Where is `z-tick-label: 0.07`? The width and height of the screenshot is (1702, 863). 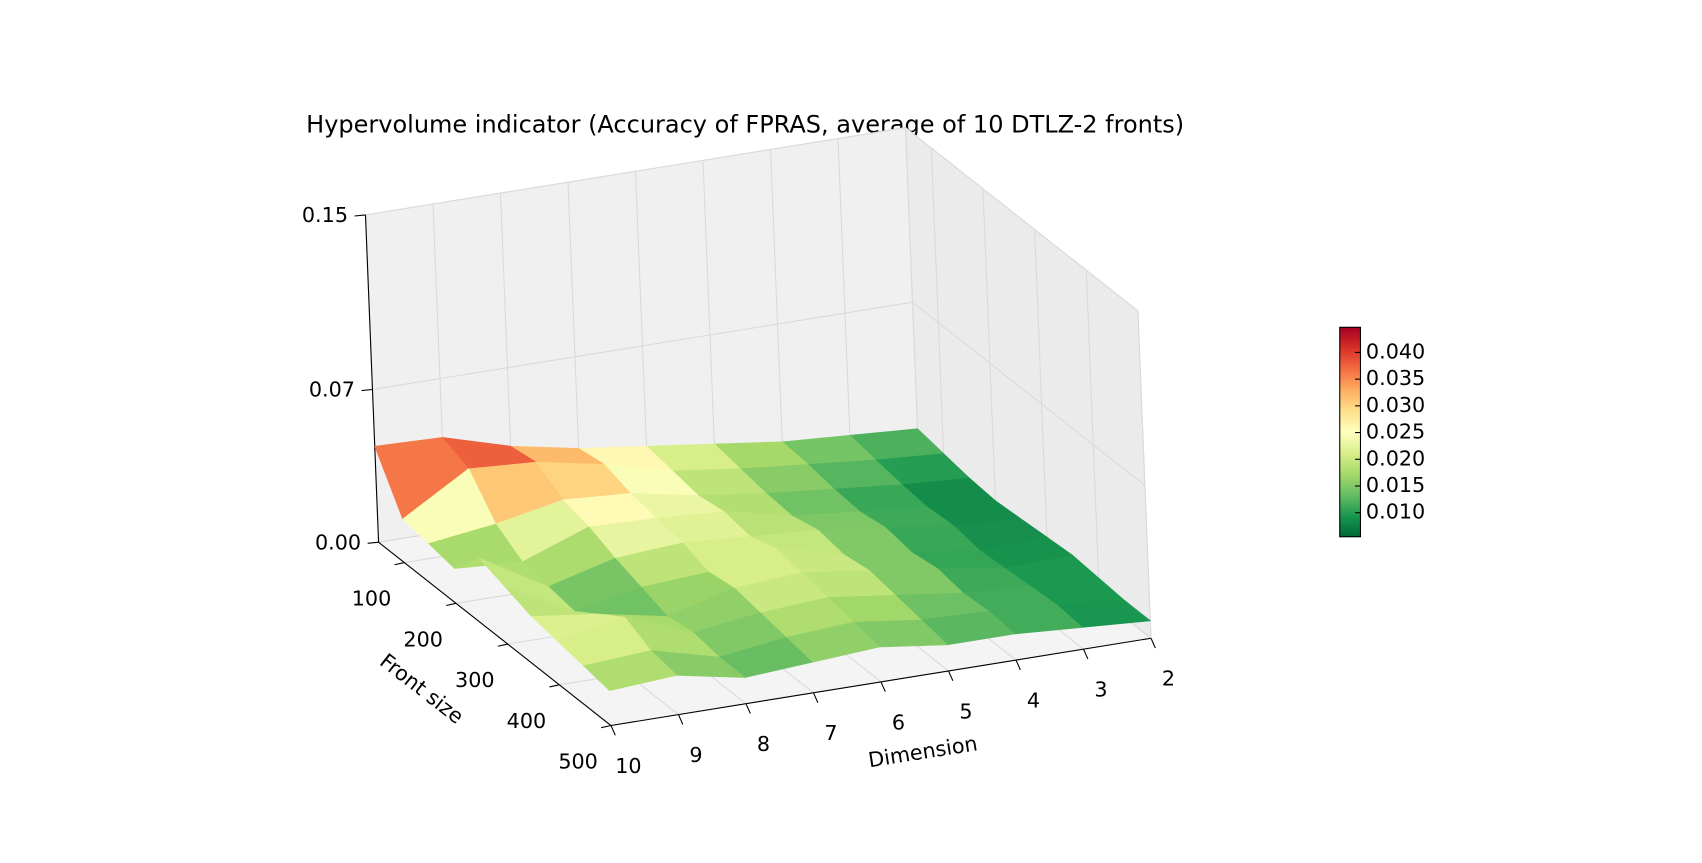
z-tick-label: 0.07 is located at coordinates (332, 390).